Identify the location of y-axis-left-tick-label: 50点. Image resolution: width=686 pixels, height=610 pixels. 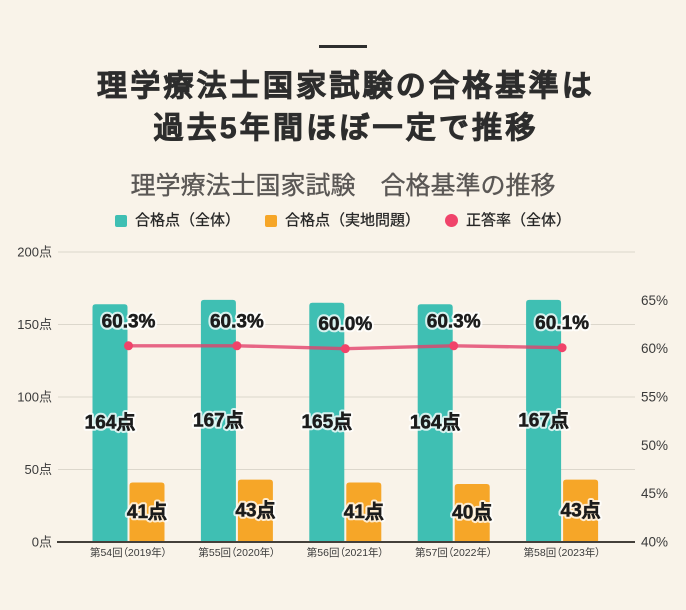
(38, 469).